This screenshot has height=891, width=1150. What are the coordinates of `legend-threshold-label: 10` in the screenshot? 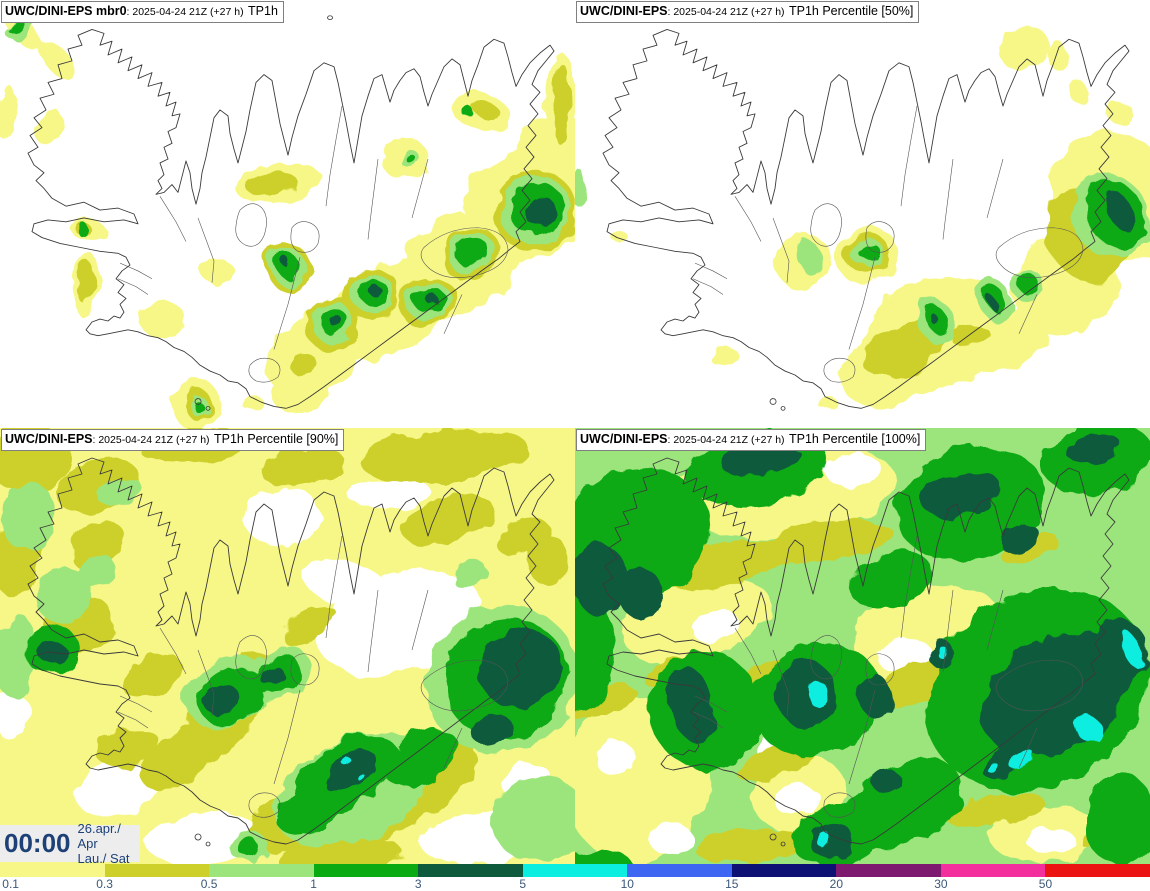 It's located at (627, 884).